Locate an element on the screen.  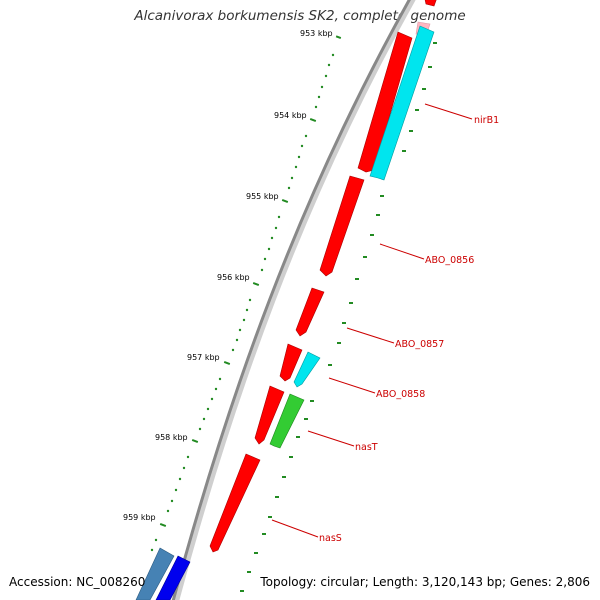
ruler-label-953: 953 kbp is located at coordinates (316, 33).